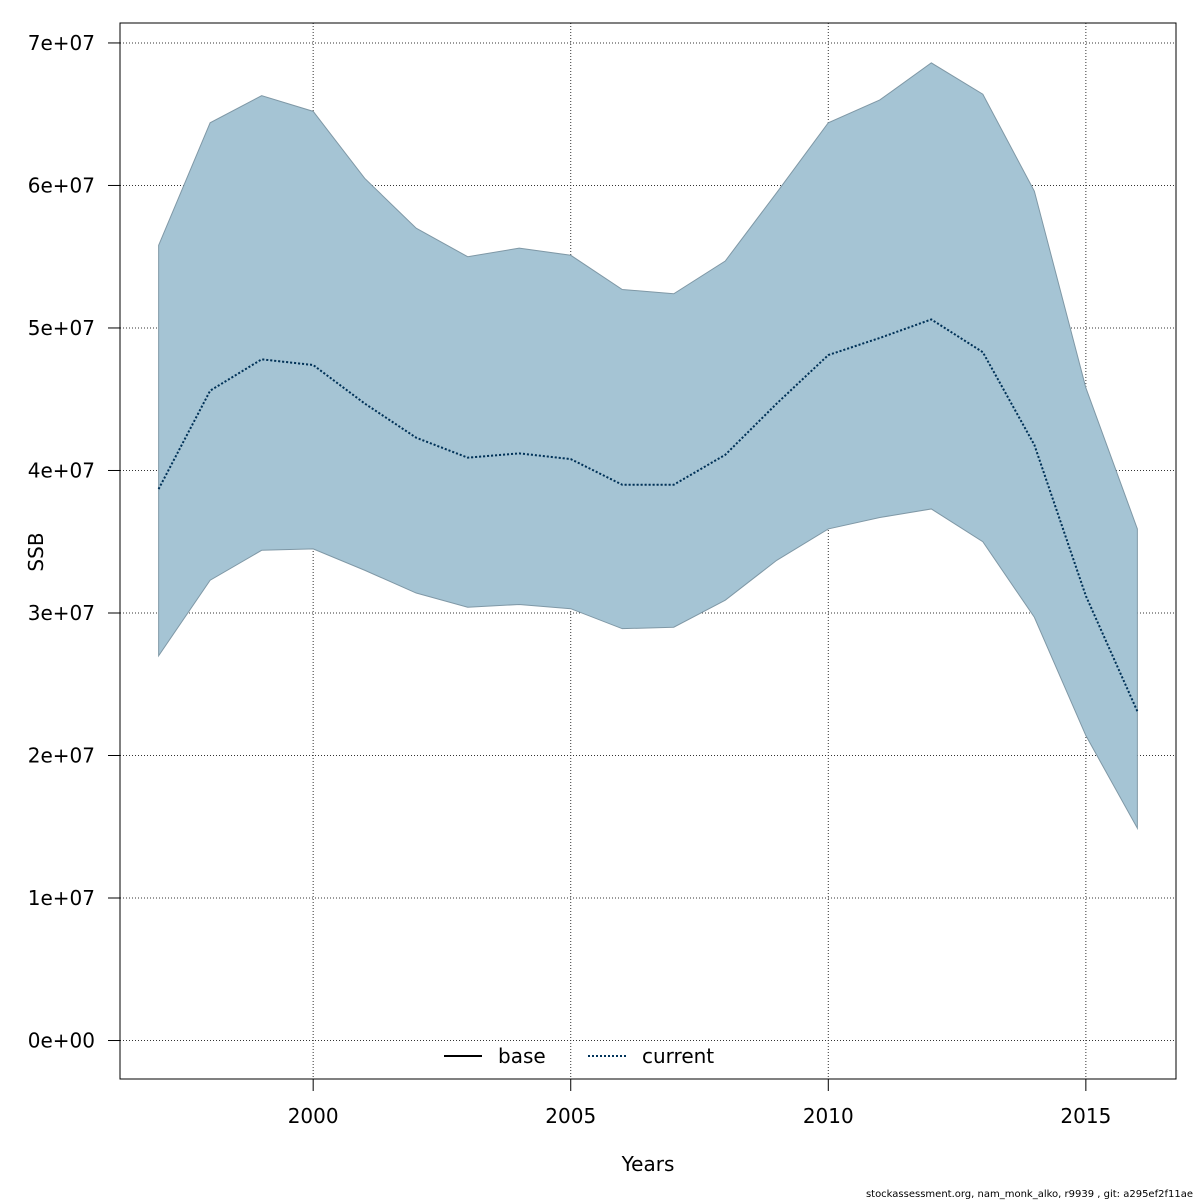 The width and height of the screenshot is (1200, 1200). What do you see at coordinates (61, 185) in the screenshot?
I see `y-tick-label: 6e+07` at bounding box center [61, 185].